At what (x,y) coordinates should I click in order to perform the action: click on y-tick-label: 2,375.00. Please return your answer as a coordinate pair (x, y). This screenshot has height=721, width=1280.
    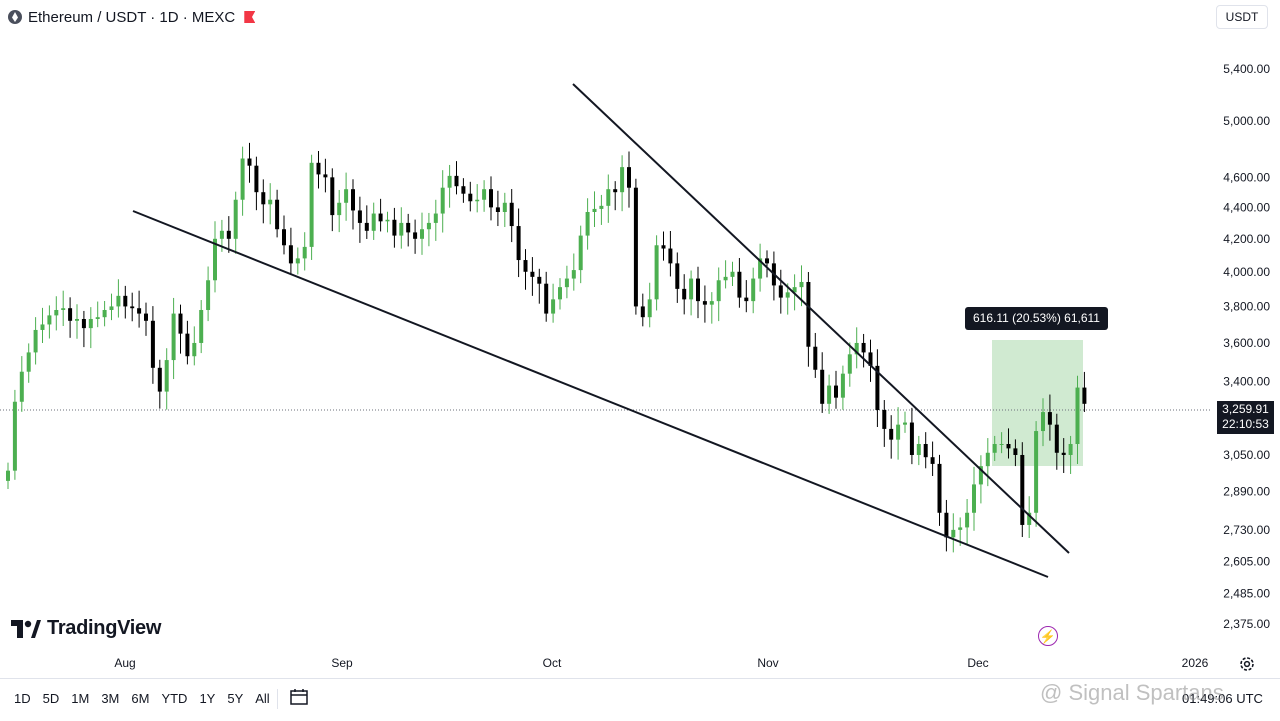
    Looking at the image, I should click on (1246, 624).